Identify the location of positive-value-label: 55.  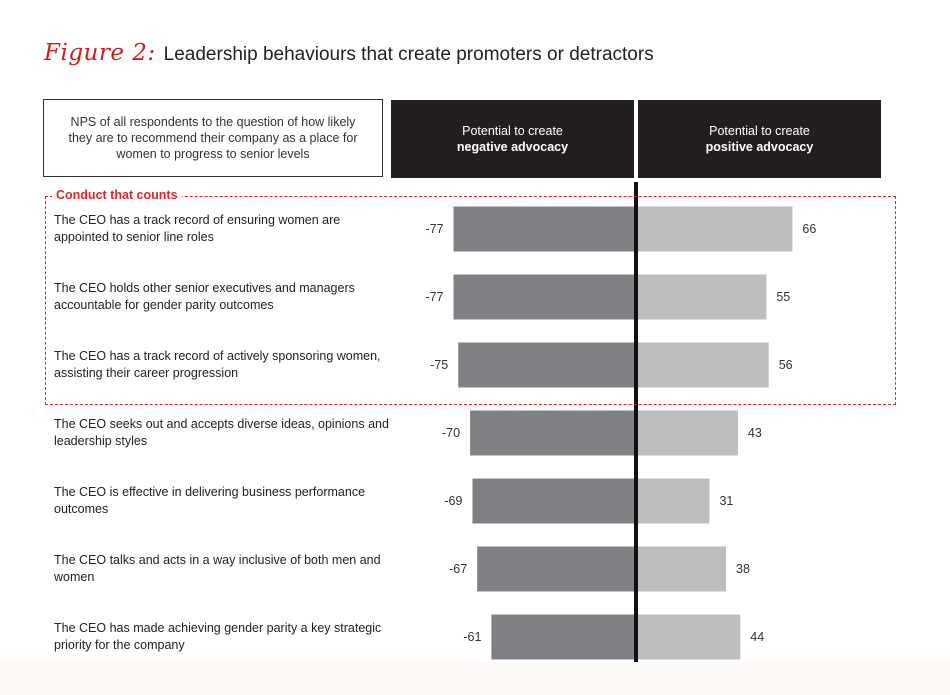
(783, 297).